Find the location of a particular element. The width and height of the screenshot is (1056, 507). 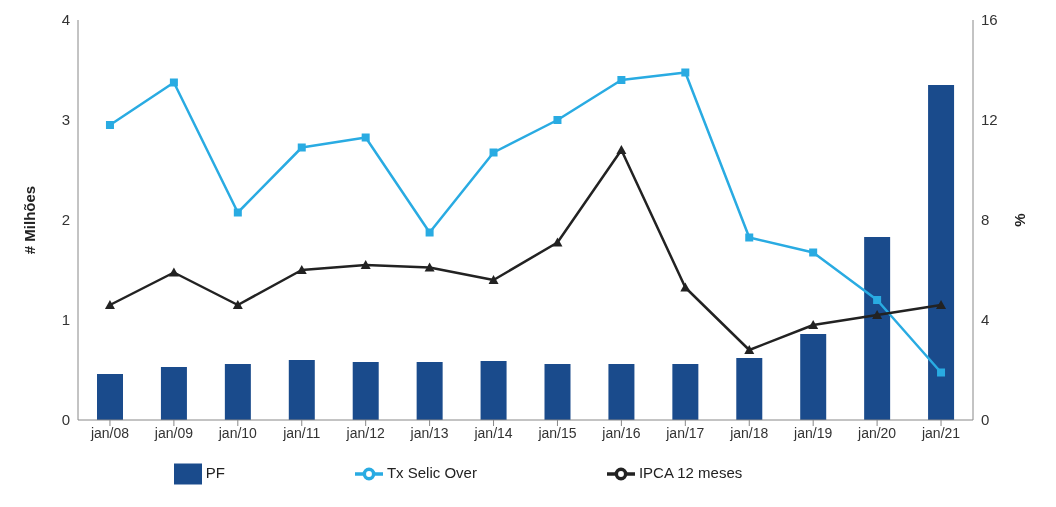

x-tick-label: jan/20 is located at coordinates (877, 432).